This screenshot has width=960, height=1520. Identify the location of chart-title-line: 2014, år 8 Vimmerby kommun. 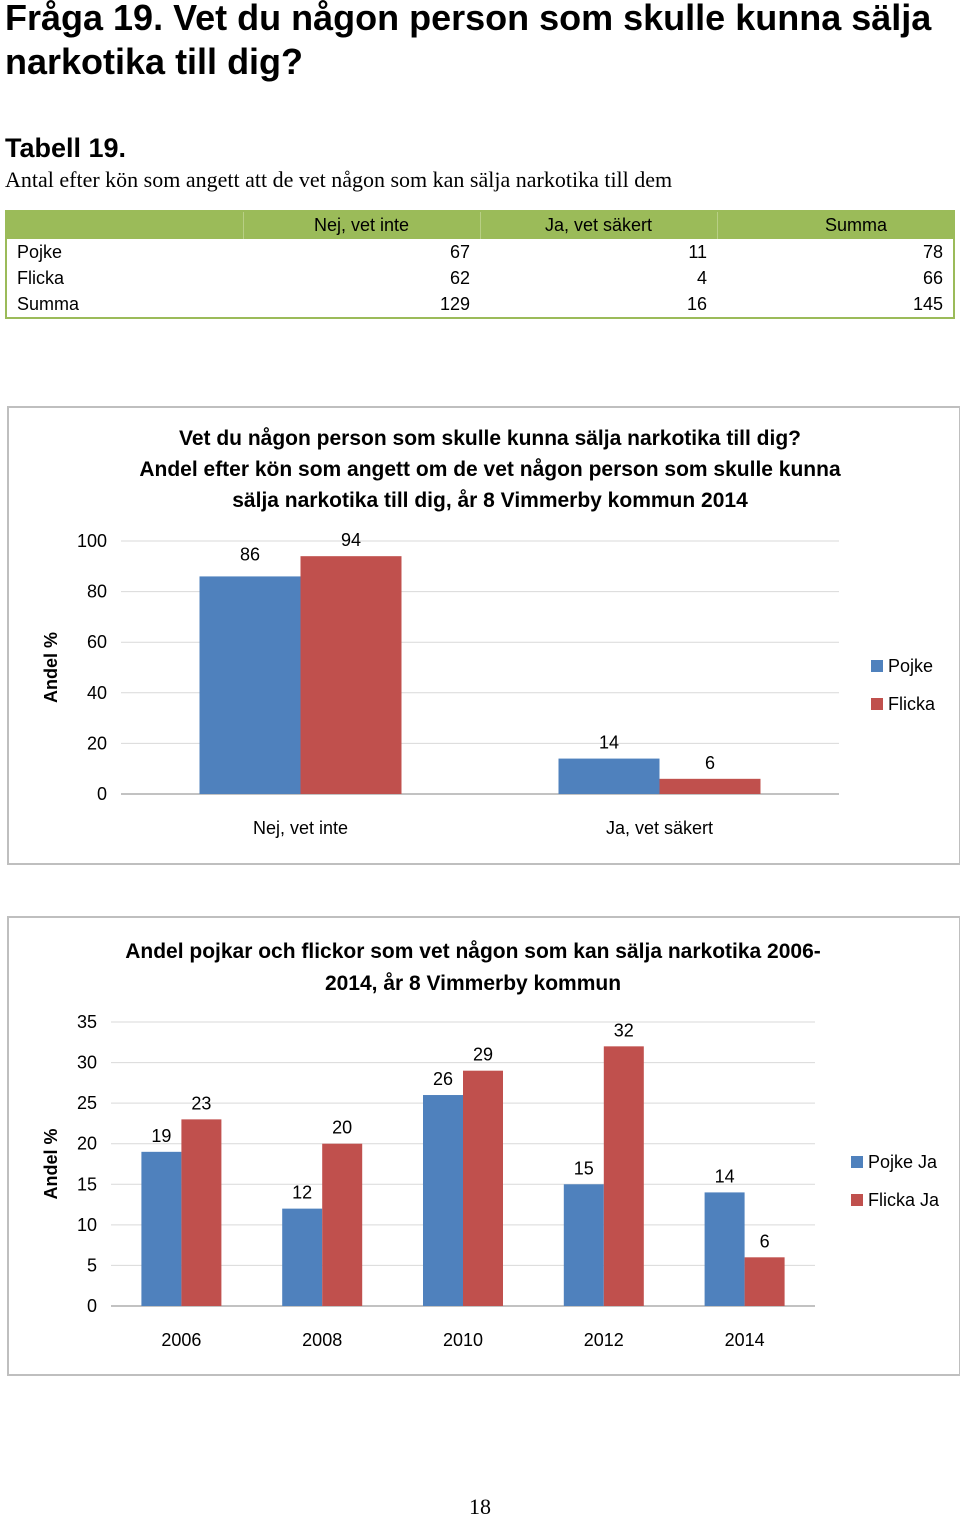
(473, 983).